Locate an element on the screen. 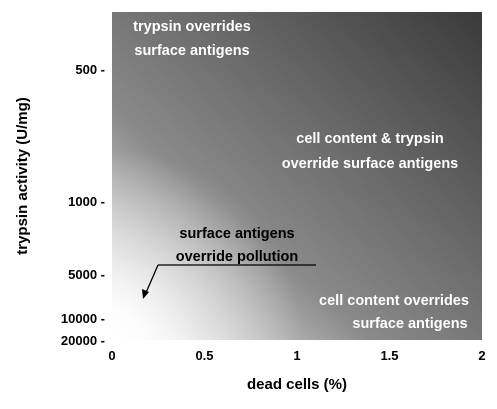  y-tick-label: 1000 - is located at coordinates (86, 201).